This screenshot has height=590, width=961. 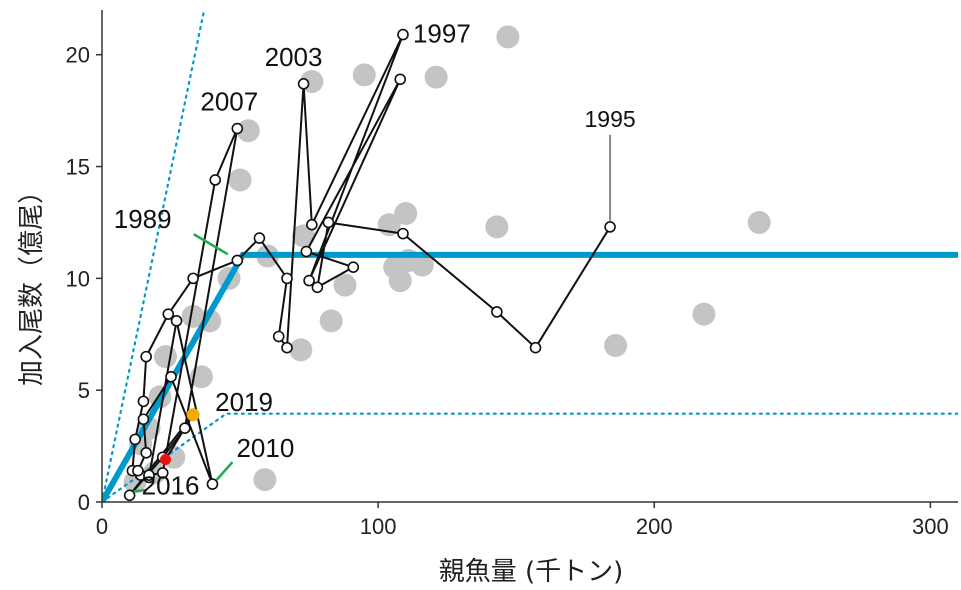 I want to click on trajectory-segment-recent, so click(x=179, y=437).